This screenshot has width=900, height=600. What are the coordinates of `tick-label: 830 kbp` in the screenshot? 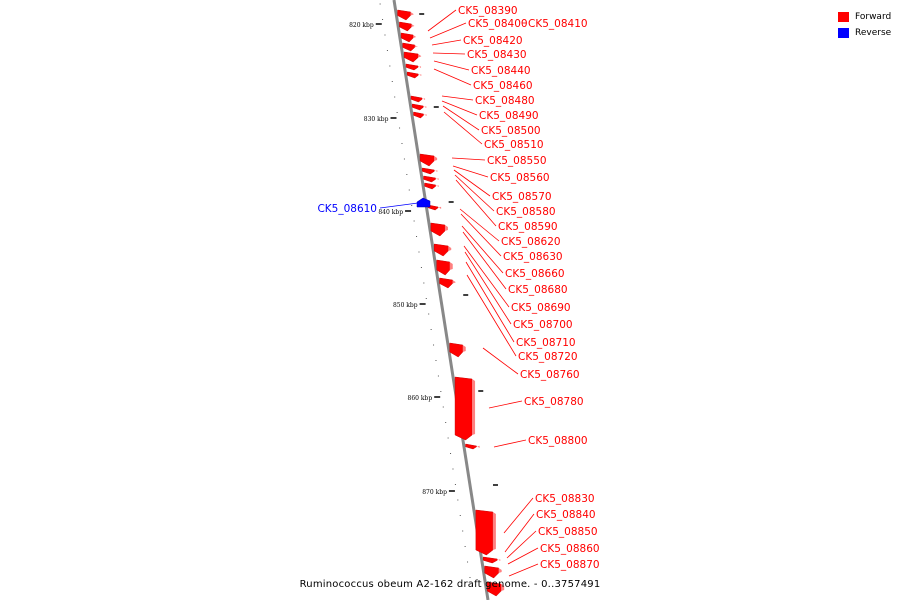 It's located at (376, 119).